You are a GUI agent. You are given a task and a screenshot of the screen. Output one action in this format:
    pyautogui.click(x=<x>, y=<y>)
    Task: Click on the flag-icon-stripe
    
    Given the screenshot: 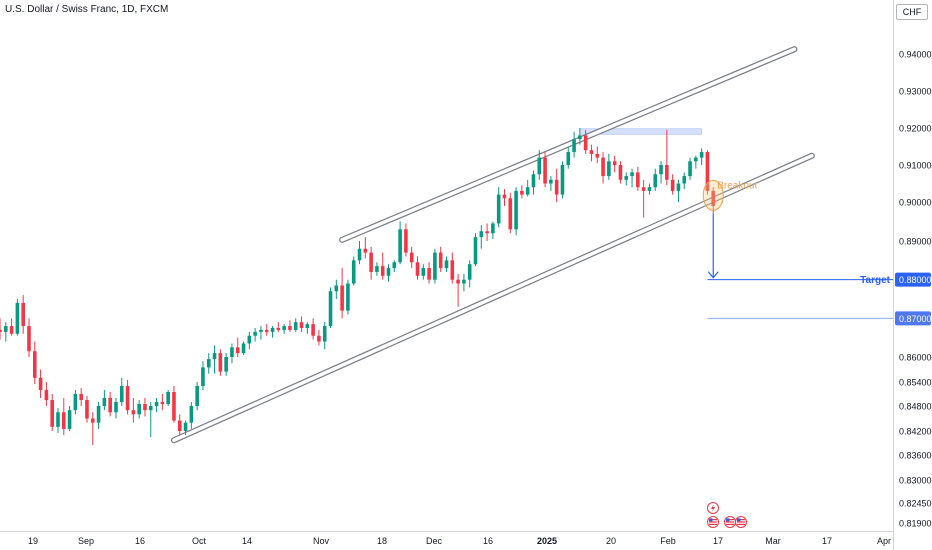 What is the action you would take?
    pyautogui.click(x=741, y=520)
    